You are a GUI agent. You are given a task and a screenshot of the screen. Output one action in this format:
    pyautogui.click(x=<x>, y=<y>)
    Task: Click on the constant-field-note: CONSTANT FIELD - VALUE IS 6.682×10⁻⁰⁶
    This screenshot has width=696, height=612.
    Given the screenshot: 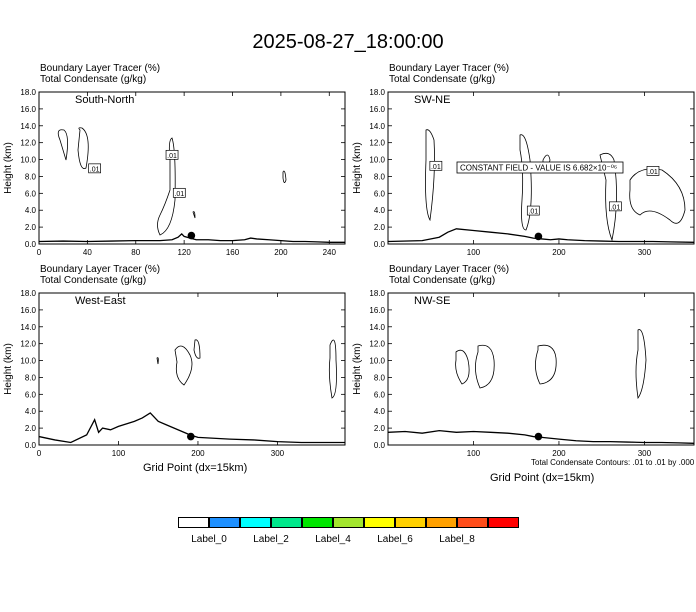 What is the action you would take?
    pyautogui.click(x=538, y=168)
    